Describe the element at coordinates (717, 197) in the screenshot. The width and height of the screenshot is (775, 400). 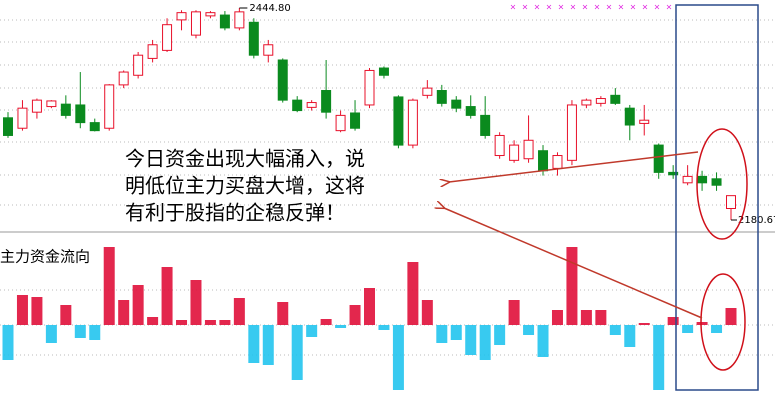
I see `highlight-box` at that location.